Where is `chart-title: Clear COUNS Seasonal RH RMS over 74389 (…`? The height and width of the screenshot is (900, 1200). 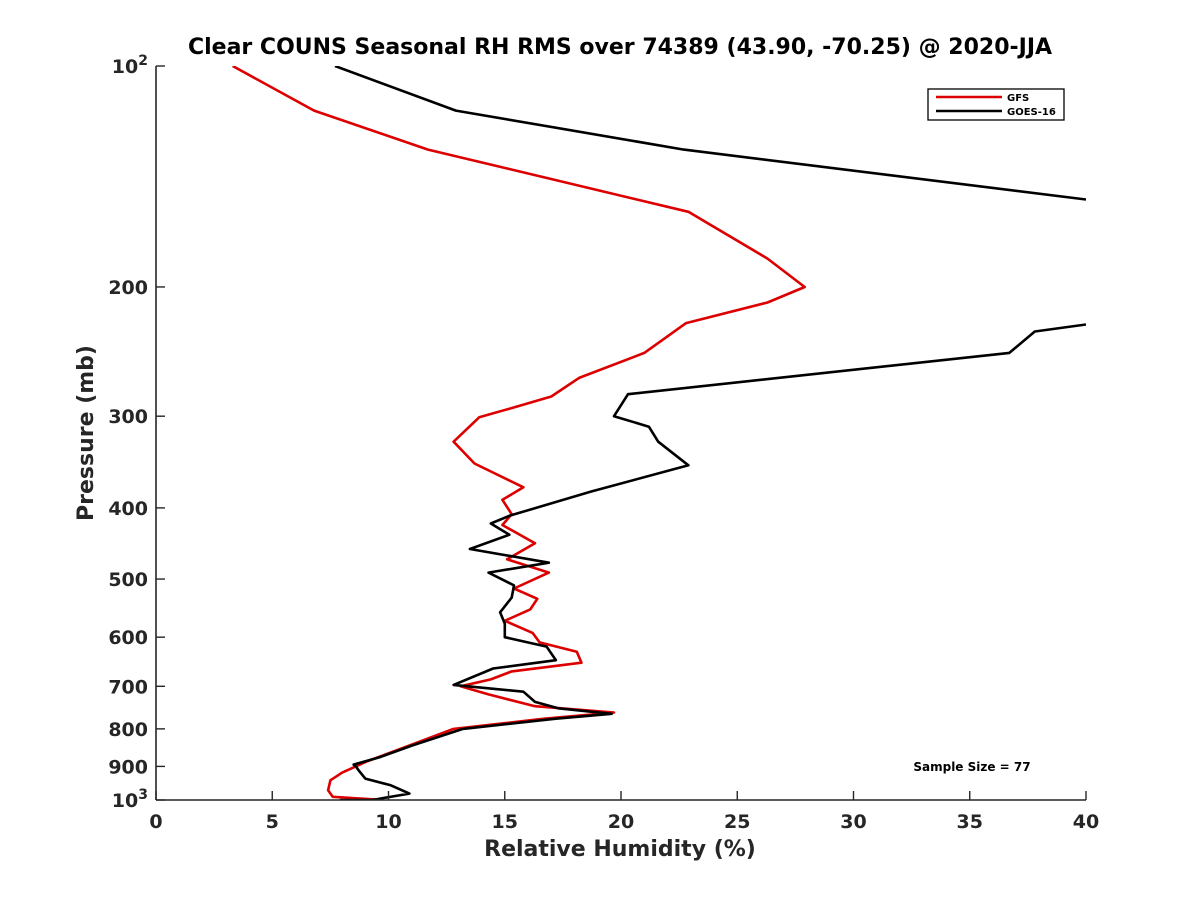 chart-title: Clear COUNS Seasonal RH RMS over 74389 (… is located at coordinates (620, 47).